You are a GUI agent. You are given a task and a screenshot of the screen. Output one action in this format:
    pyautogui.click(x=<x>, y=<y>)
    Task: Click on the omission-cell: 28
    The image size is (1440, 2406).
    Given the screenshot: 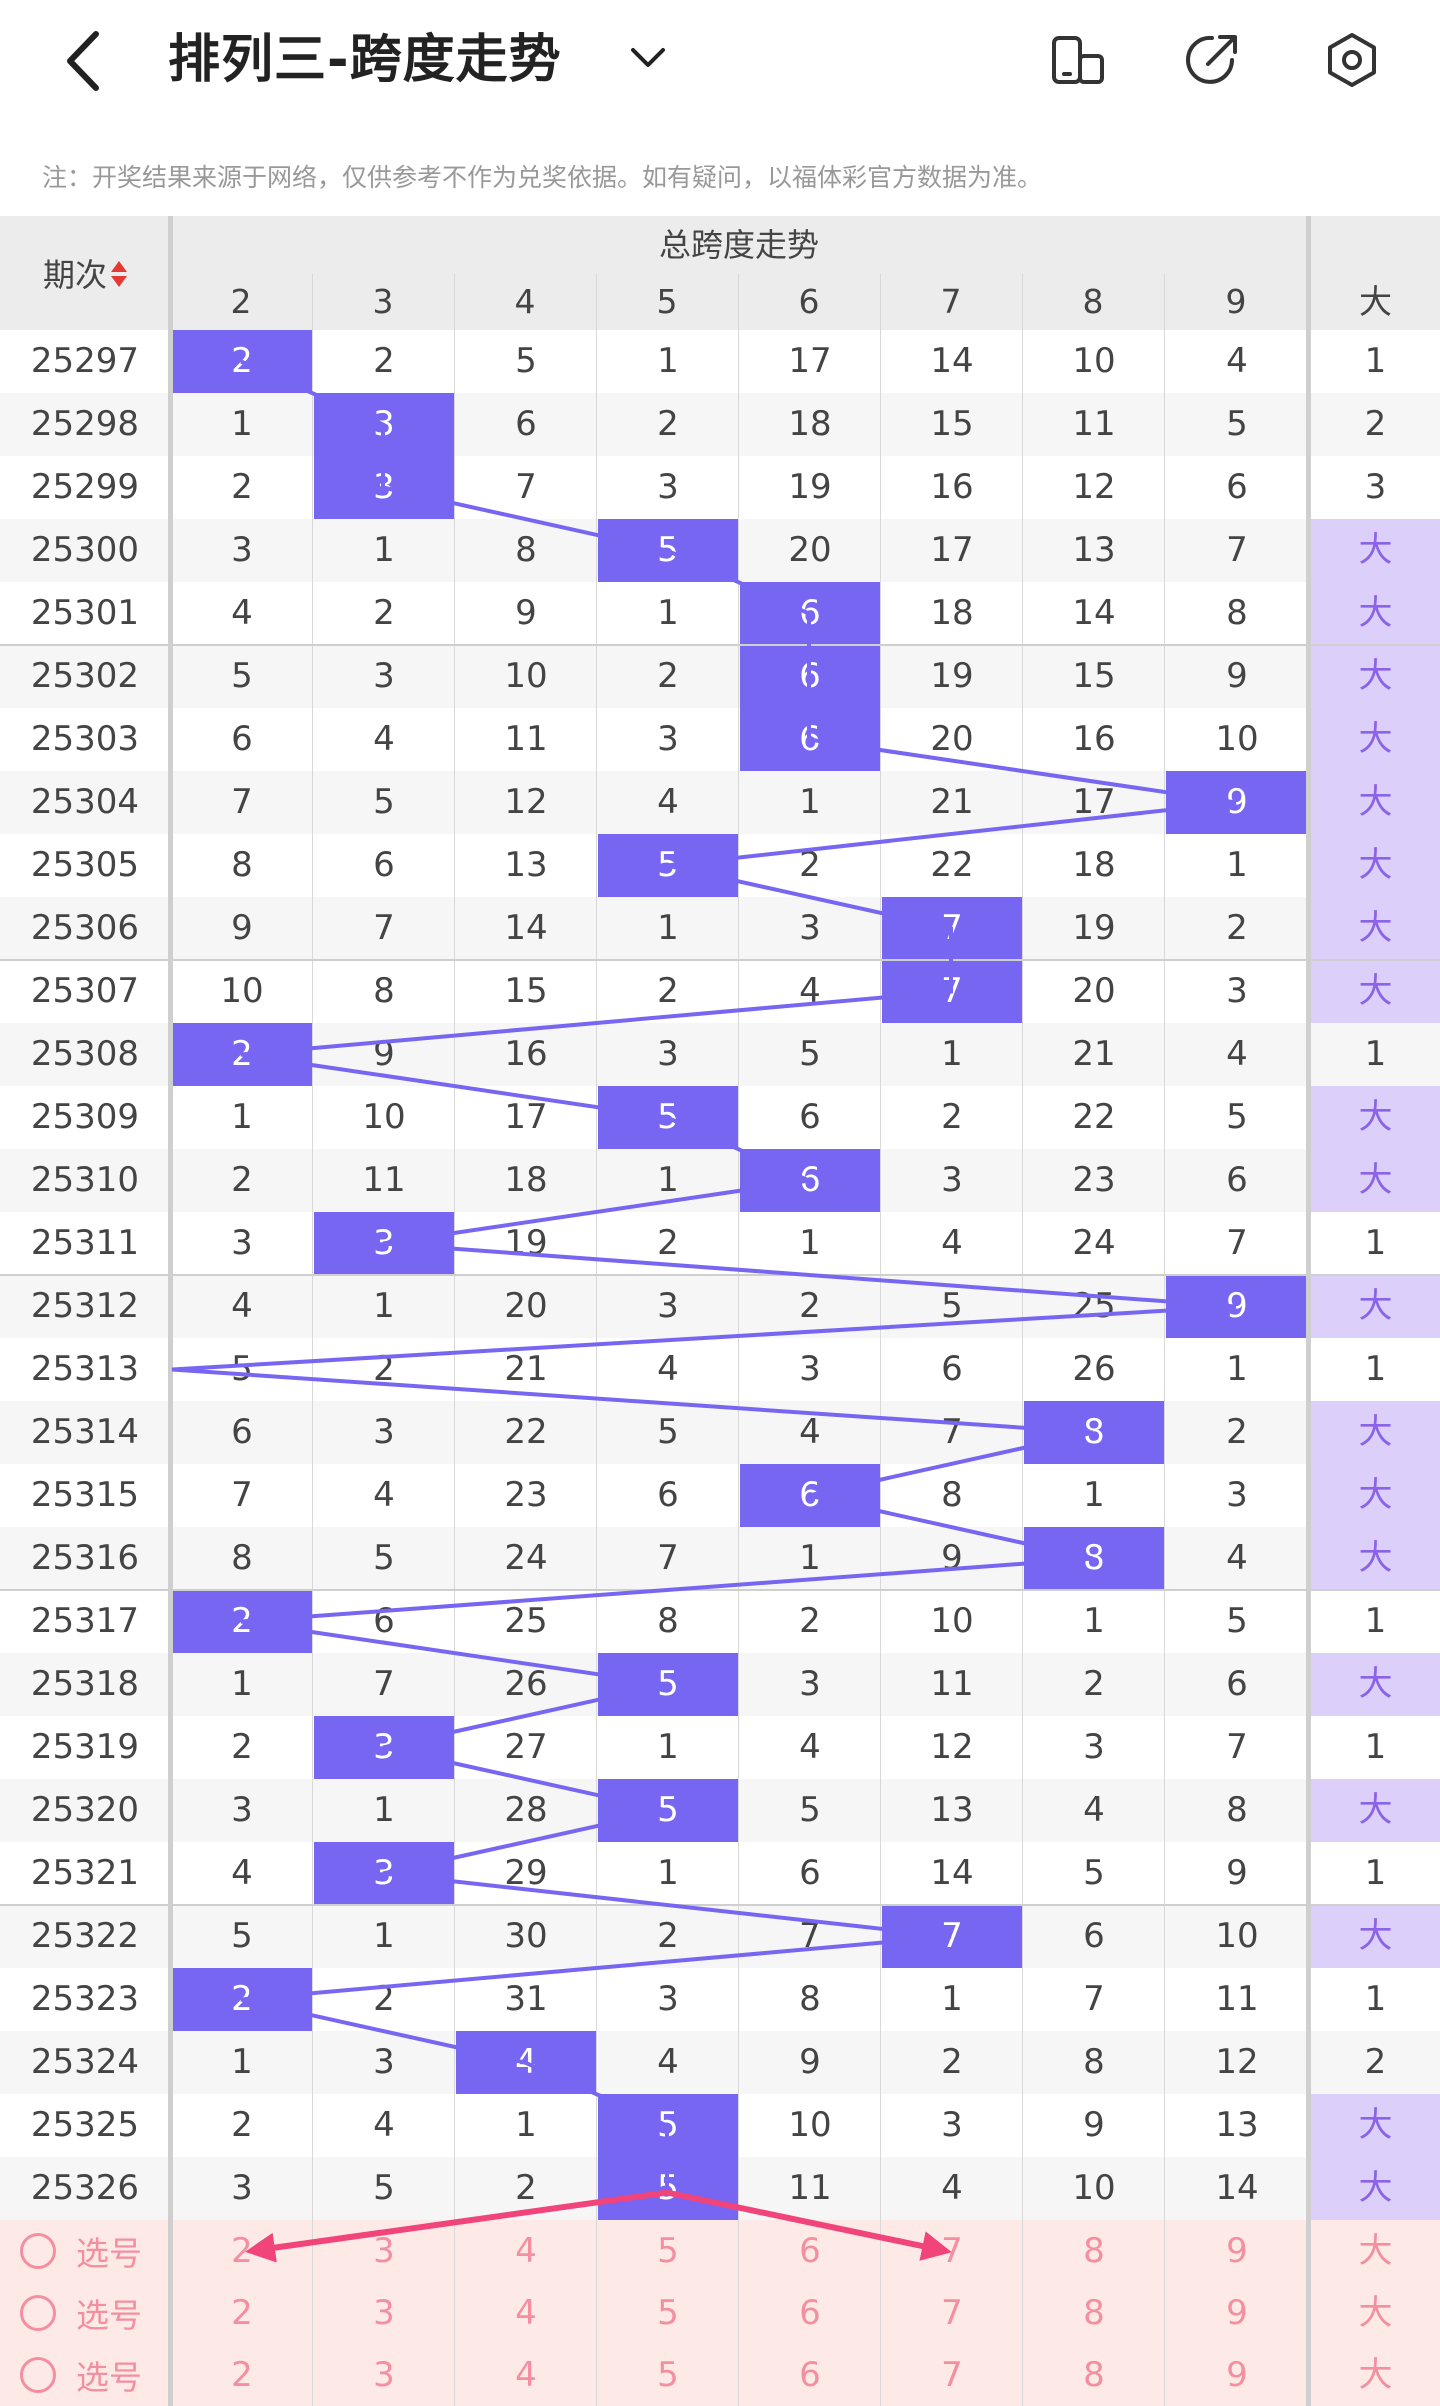 What is the action you would take?
    pyautogui.click(x=526, y=1810)
    